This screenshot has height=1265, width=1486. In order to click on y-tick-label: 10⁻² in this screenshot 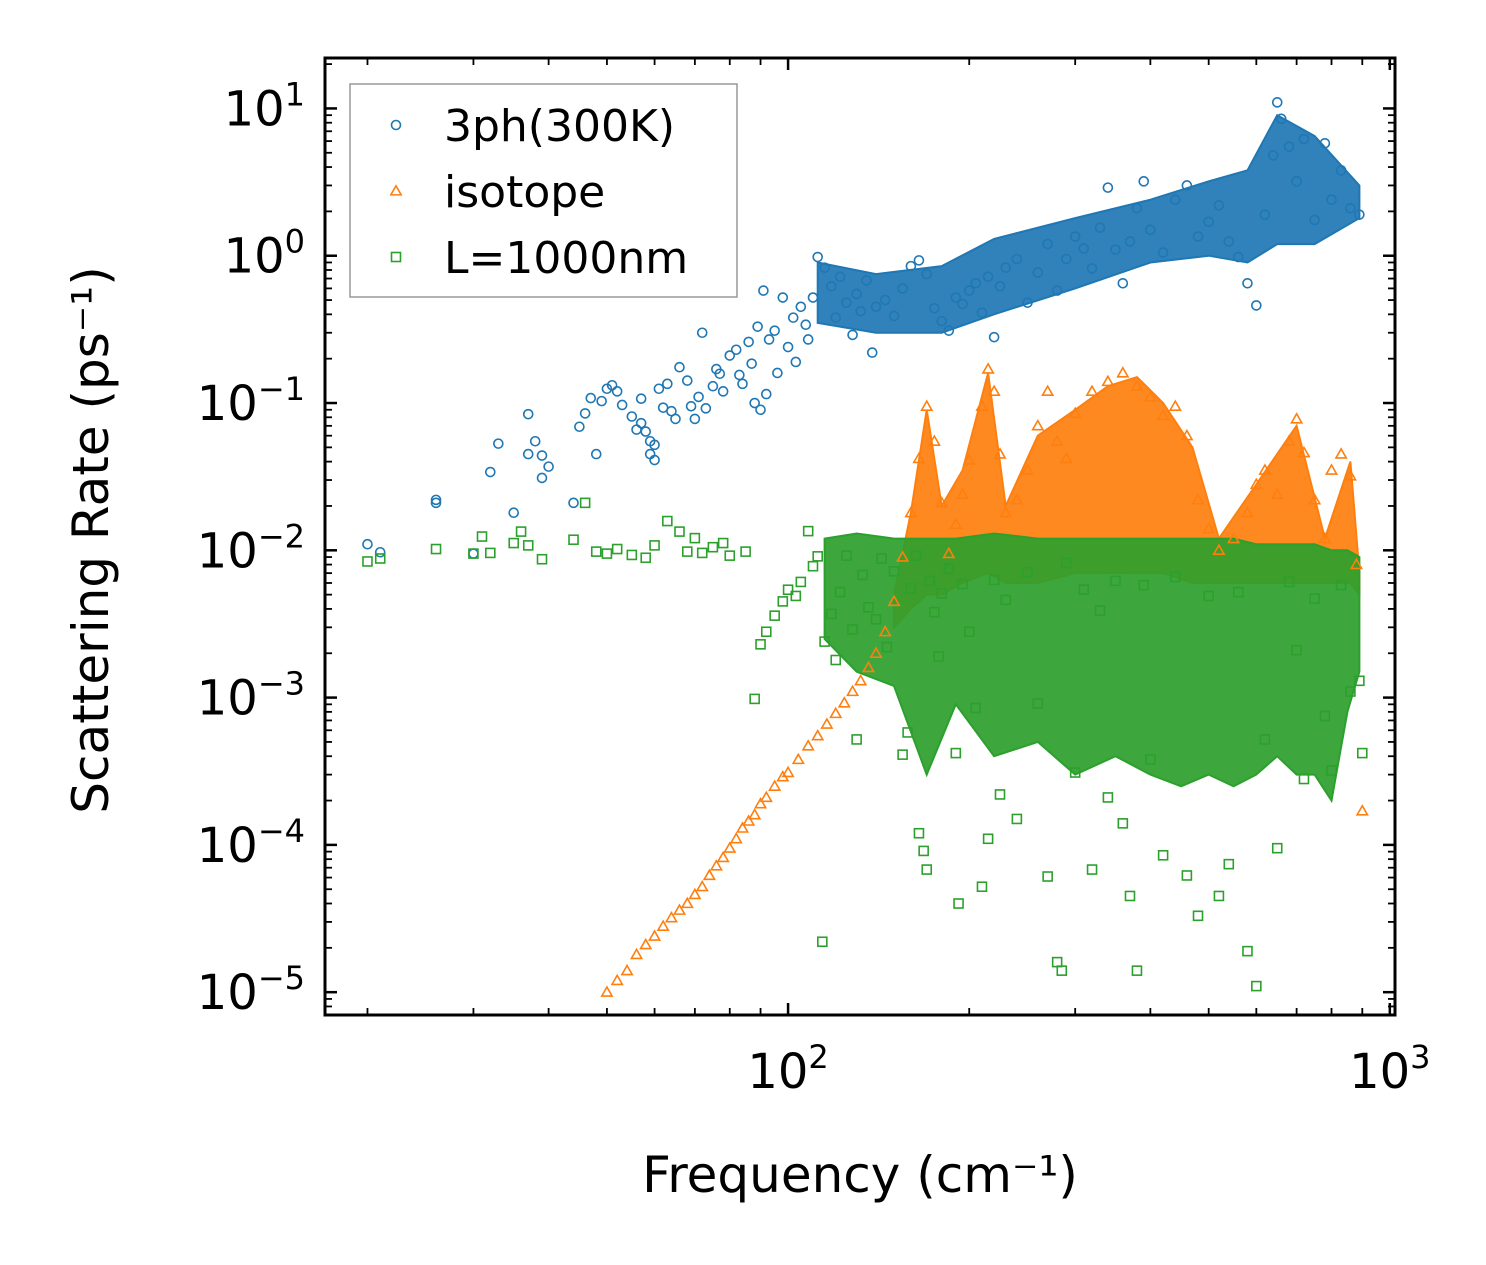, I will do `click(251, 548)`.